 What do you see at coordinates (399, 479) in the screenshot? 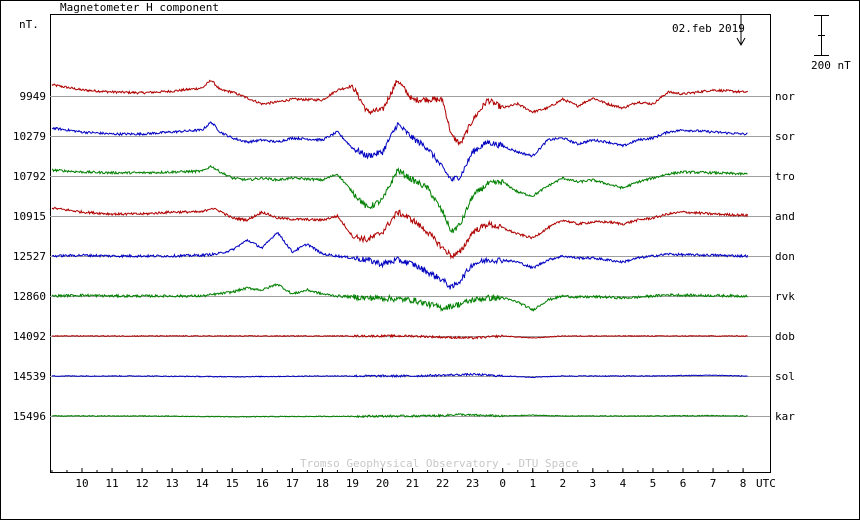
I see `x-axis-ticks: 10 11 12 13 14 15 16 17 18 19 20 21 22 23 0 1 2 3 4 5 6 7 8` at bounding box center [399, 479].